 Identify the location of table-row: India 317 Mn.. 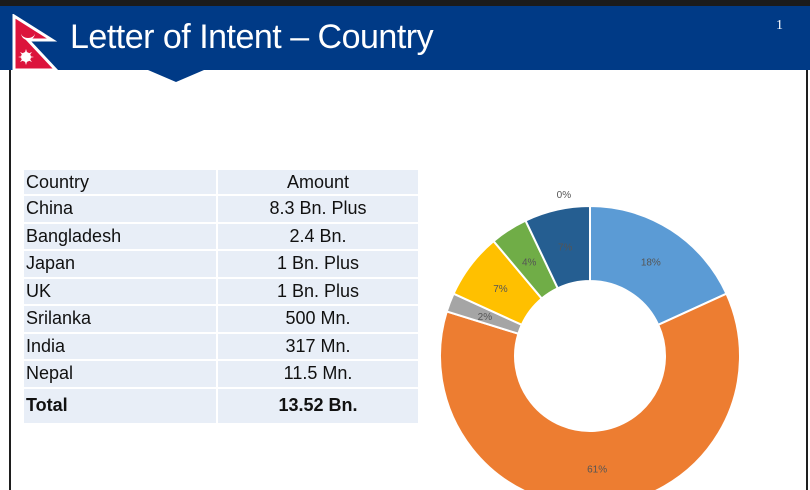
(221, 346).